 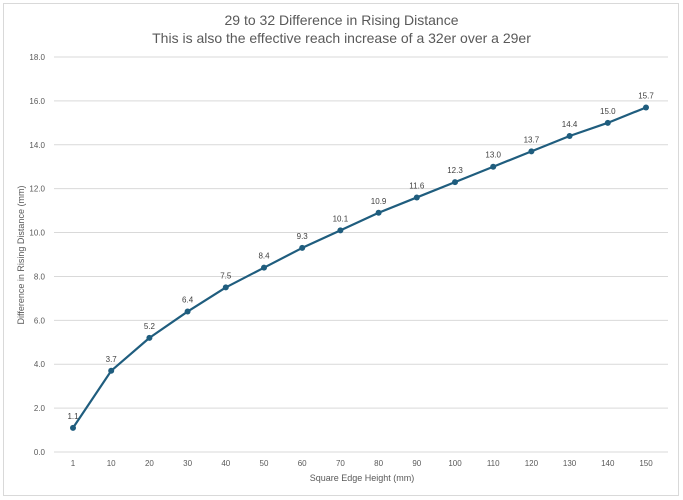 I want to click on x-tick-label: 70, so click(x=340, y=463).